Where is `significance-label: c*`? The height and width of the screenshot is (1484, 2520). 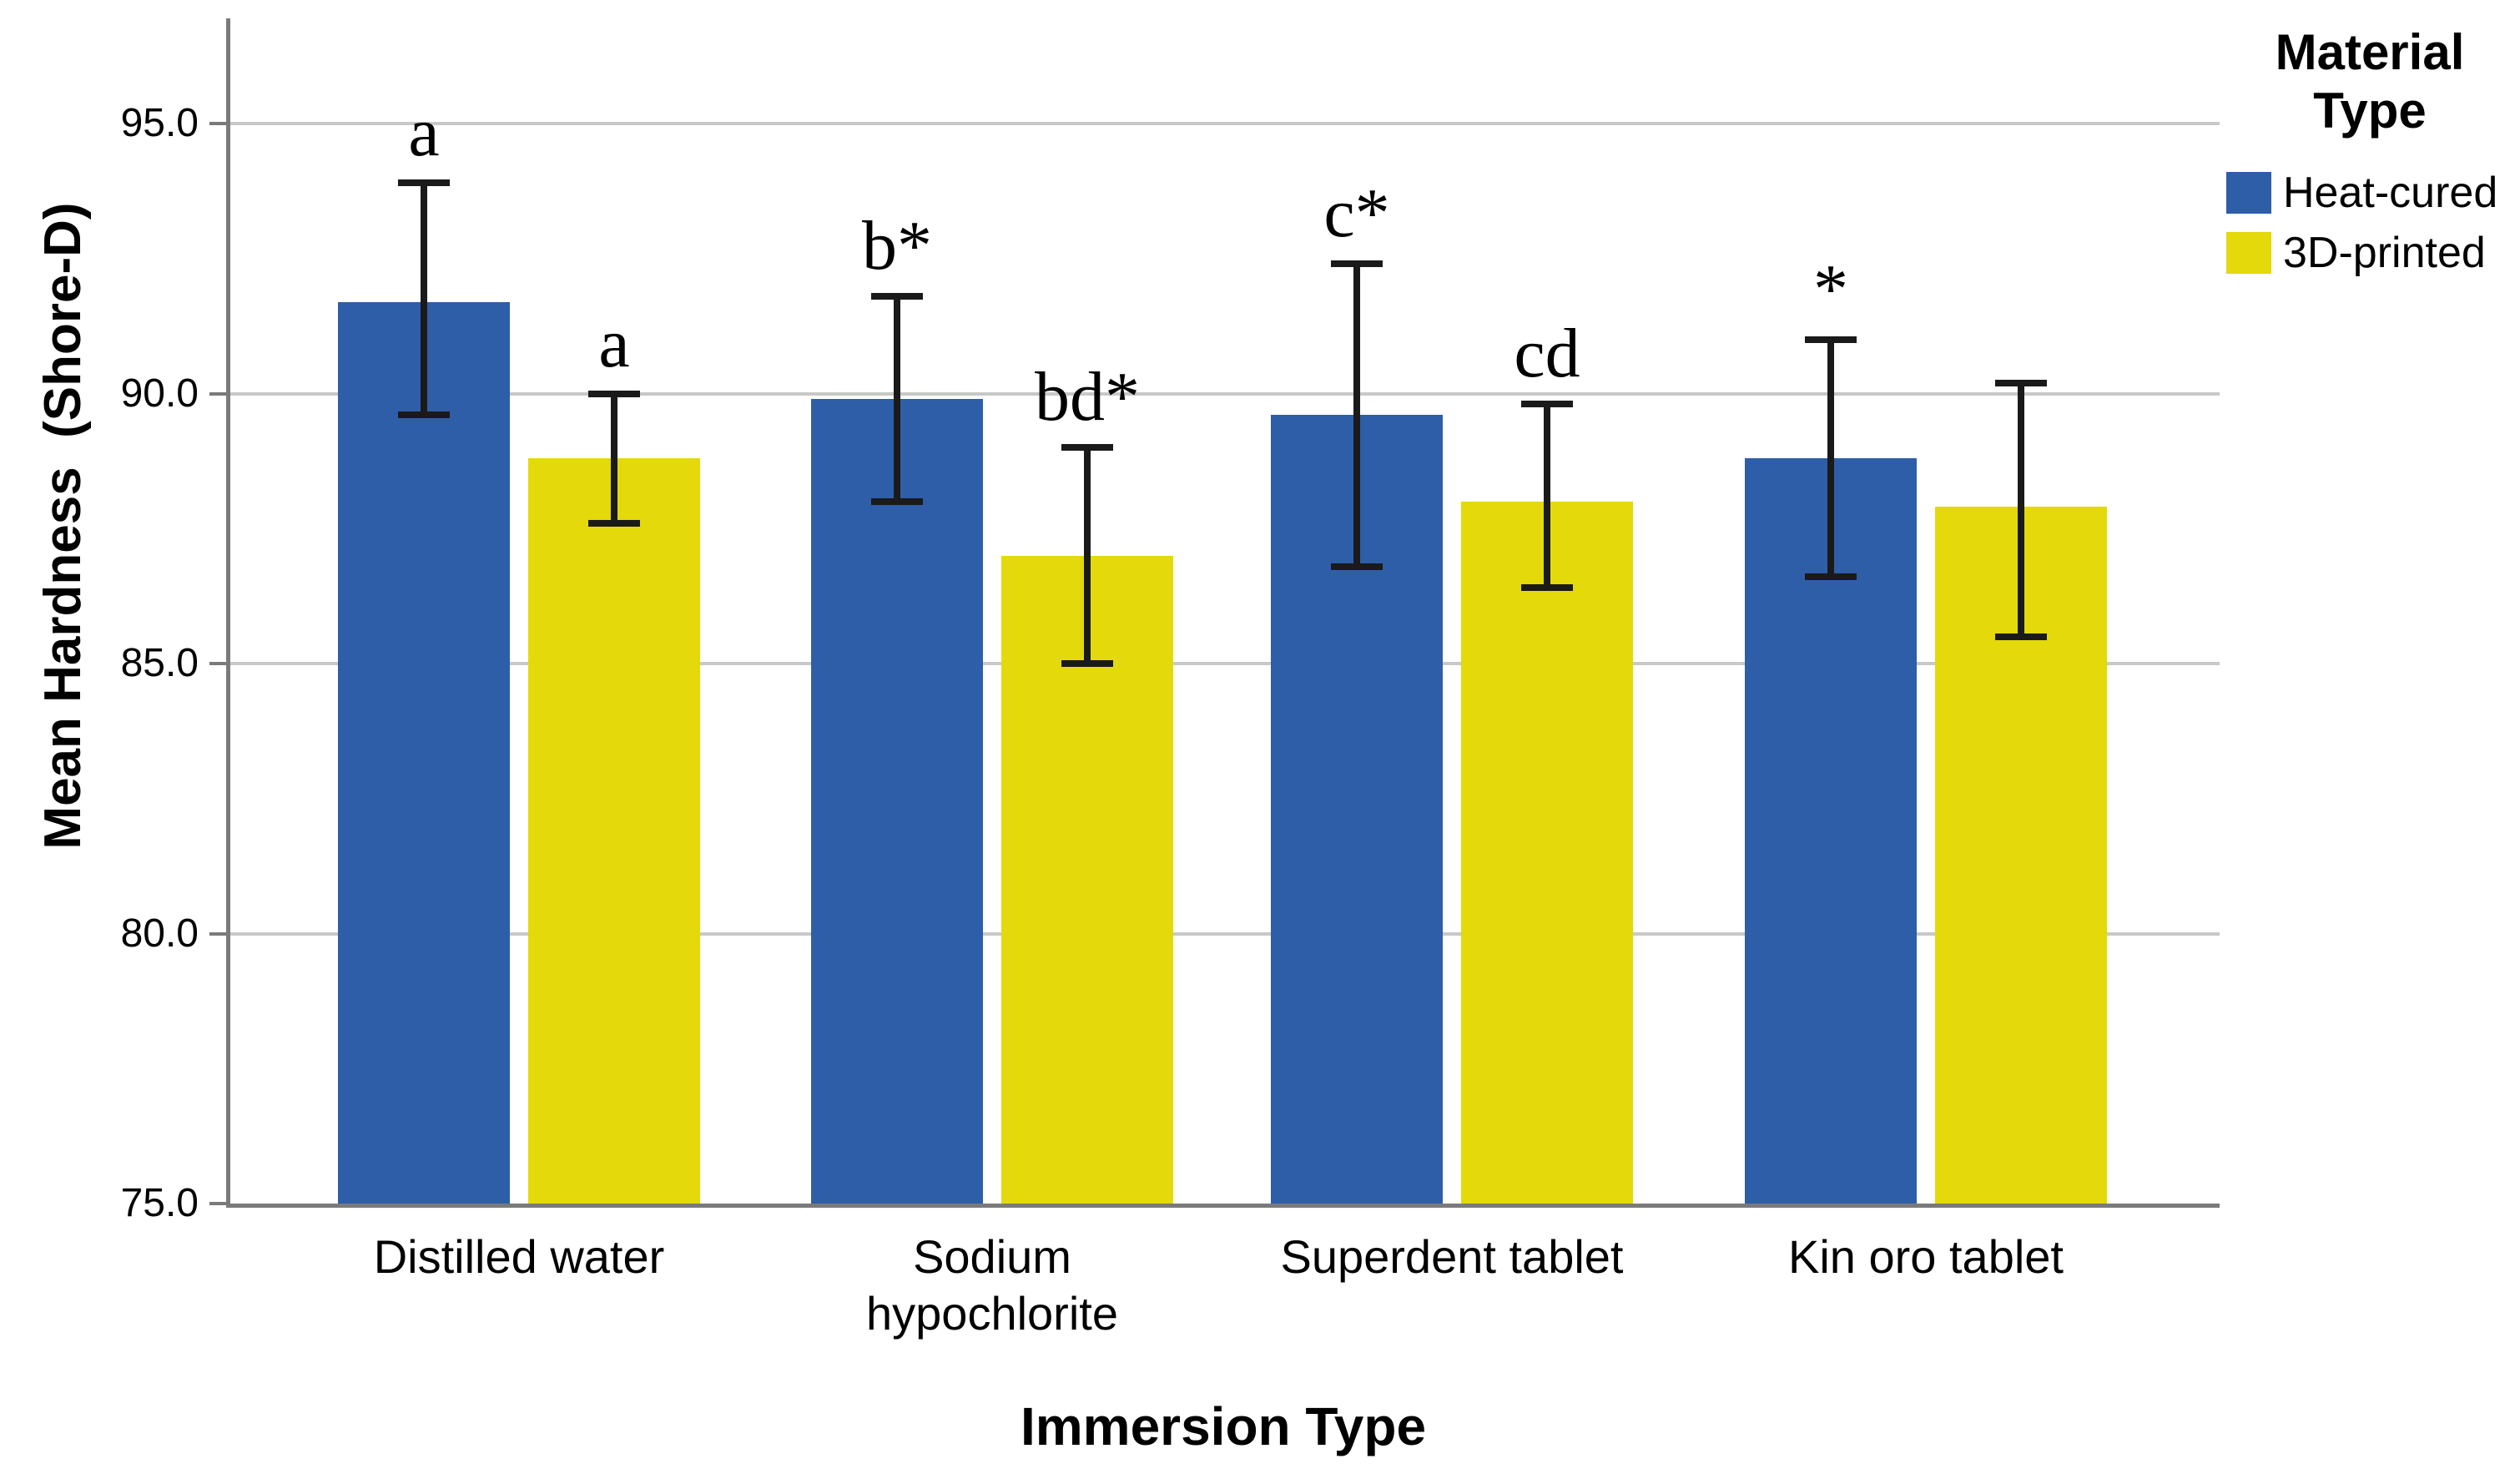
significance-label: c* is located at coordinates (1356, 213).